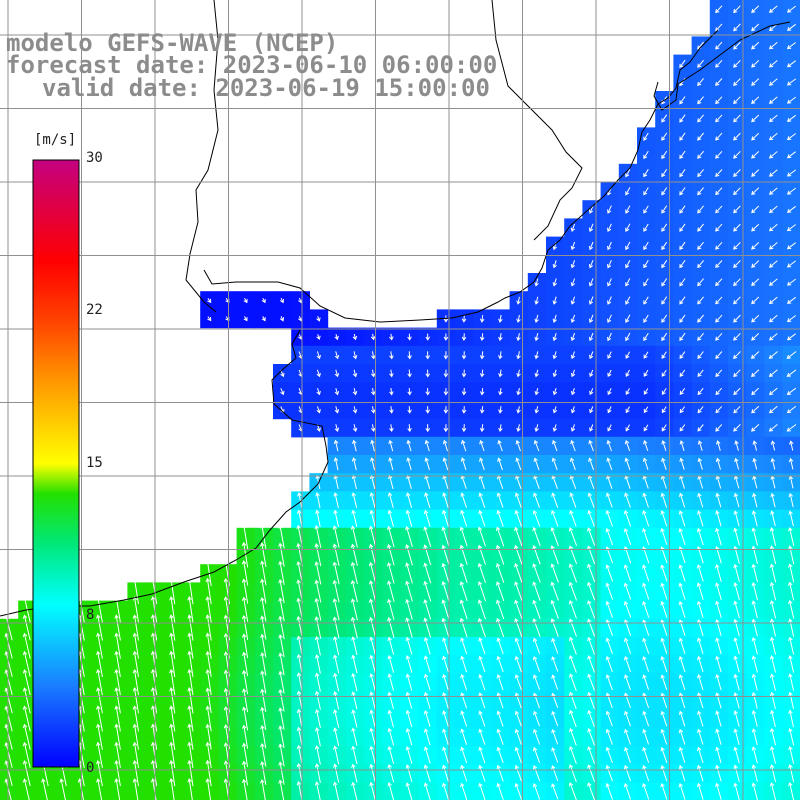  I want to click on coastline-segment, so click(537, 120).